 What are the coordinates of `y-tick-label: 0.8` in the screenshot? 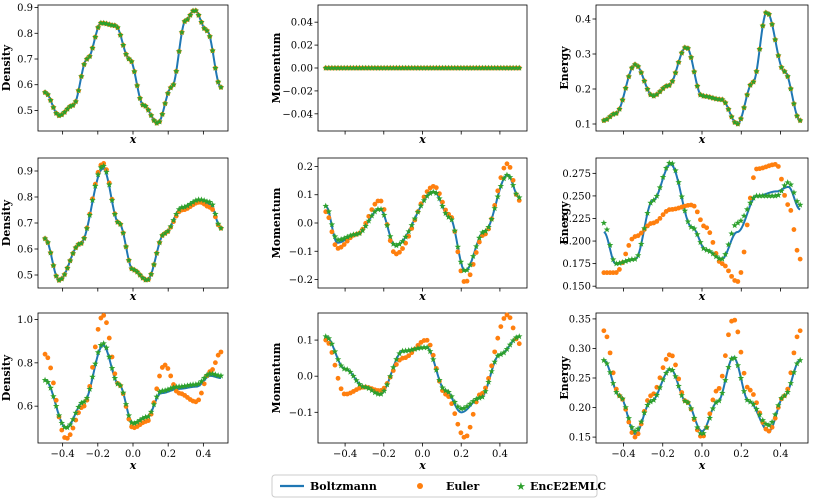 It's located at (25, 34).